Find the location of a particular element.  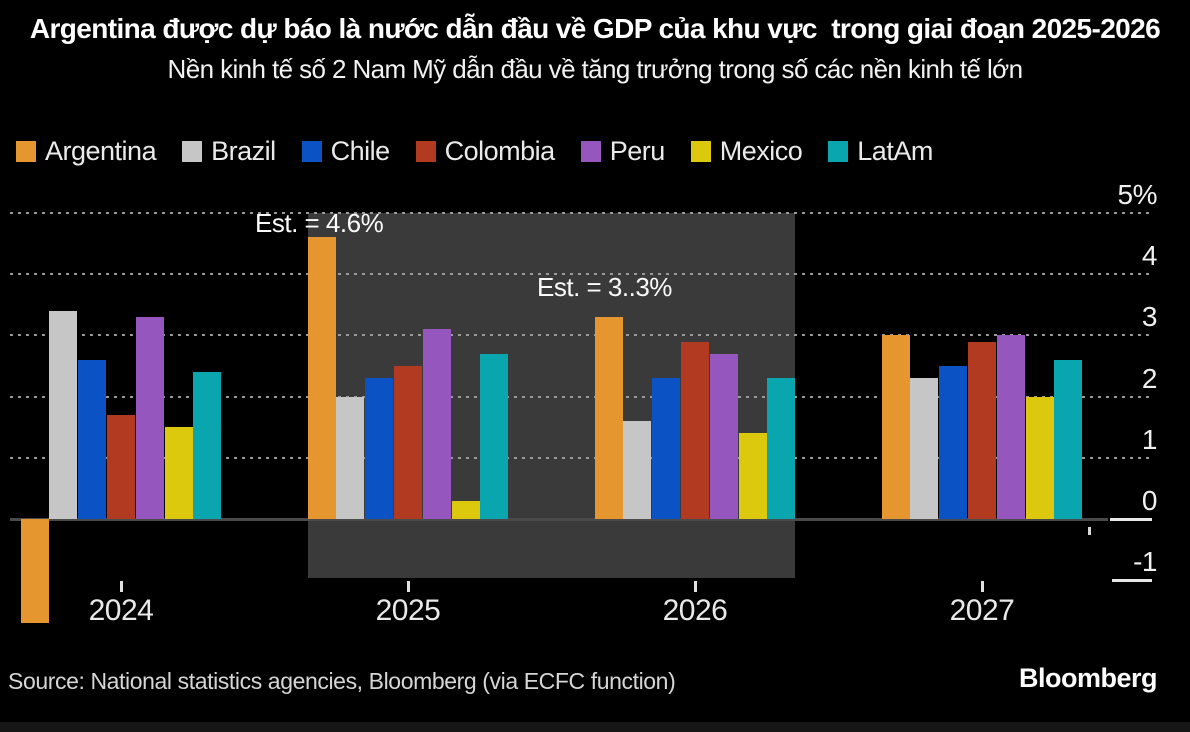

legend-swatch-mexico is located at coordinates (700, 151).